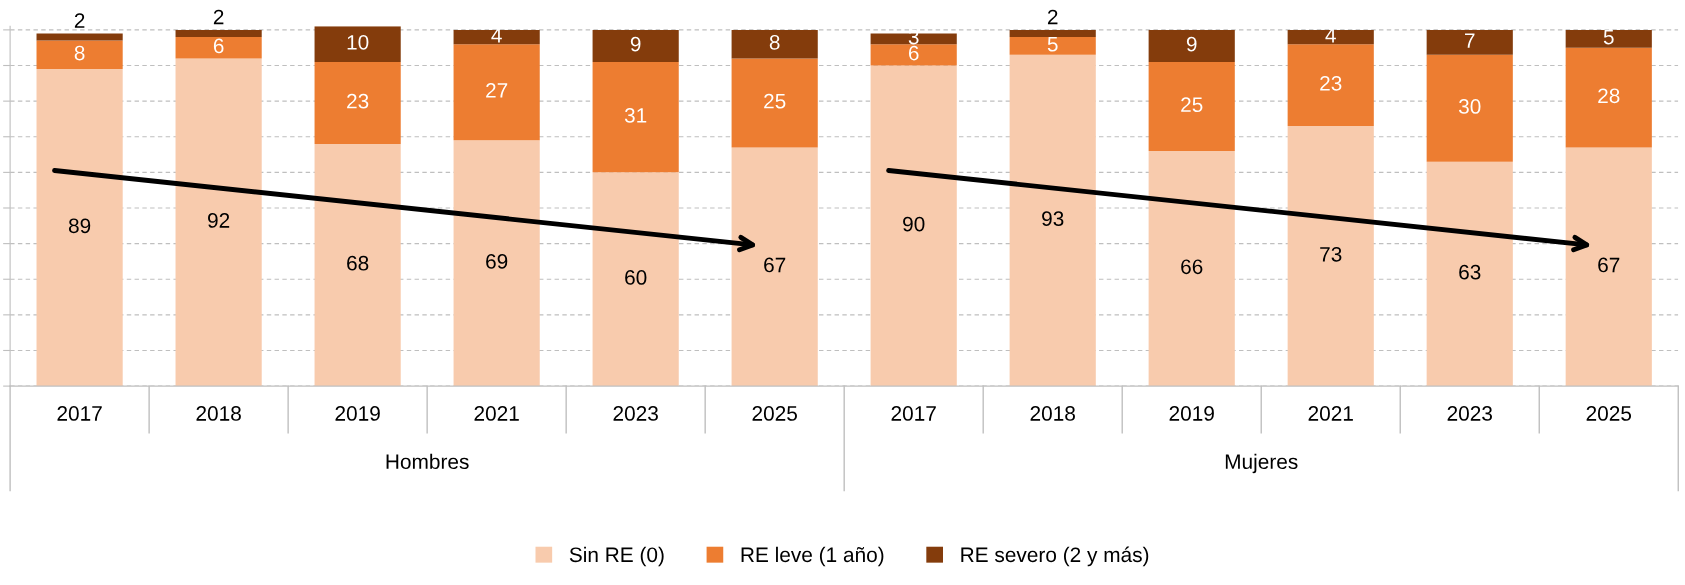 The height and width of the screenshot is (585, 1685). Describe the element at coordinates (1053, 219) in the screenshot. I see `data-label: 93` at that location.